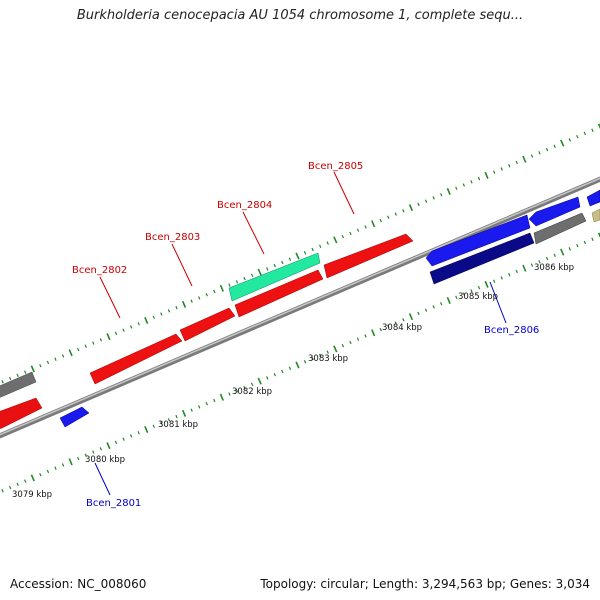  Describe the element at coordinates (99, 270) in the screenshot. I see `gene-label-bcen-2802: Bcen_2802` at that location.